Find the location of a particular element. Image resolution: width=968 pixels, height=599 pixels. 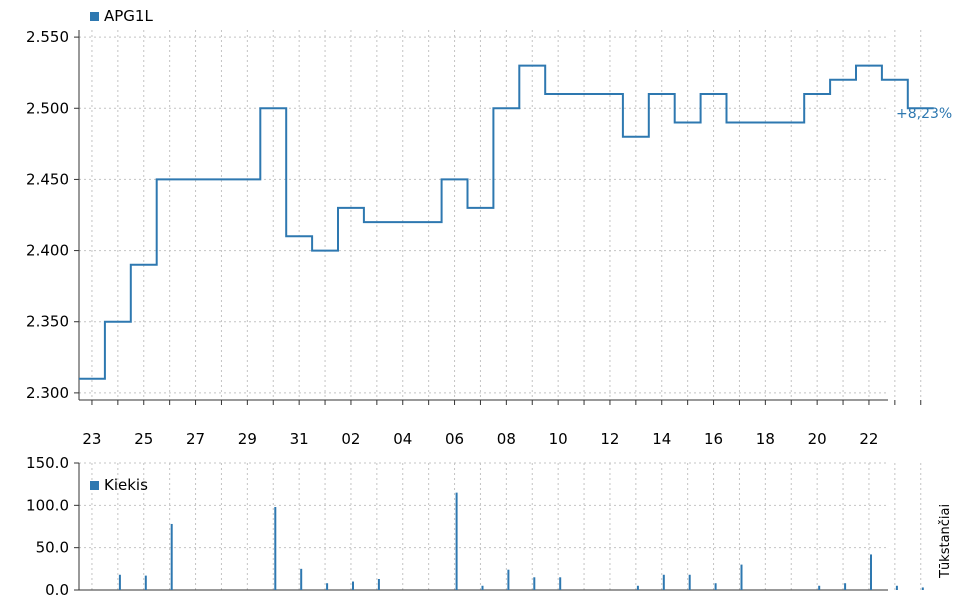

price-x-tick-label: 18 is located at coordinates (765, 439).